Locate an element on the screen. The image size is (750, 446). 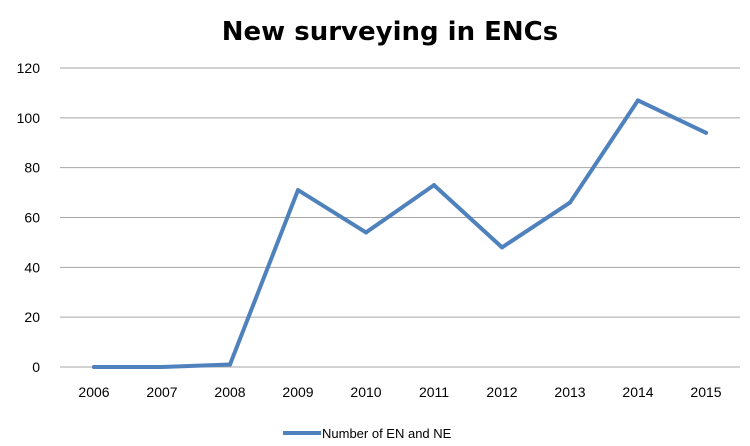
x-tick-label: 2015 is located at coordinates (705, 392).